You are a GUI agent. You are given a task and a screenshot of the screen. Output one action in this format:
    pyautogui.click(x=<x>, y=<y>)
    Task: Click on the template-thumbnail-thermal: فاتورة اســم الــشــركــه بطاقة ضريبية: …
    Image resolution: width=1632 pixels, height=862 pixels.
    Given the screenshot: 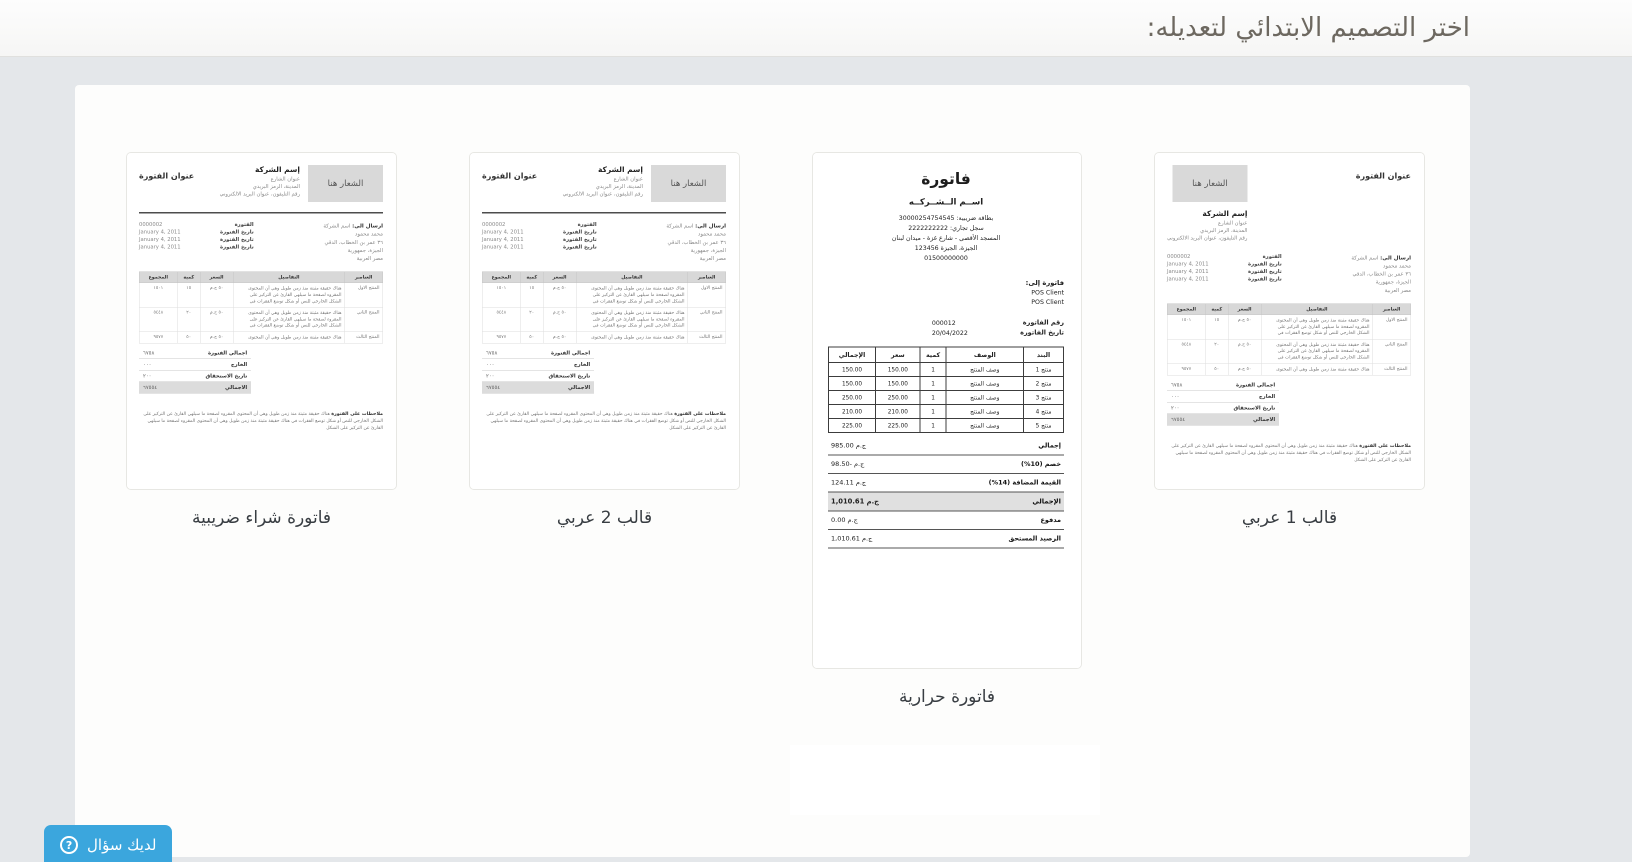 What is the action you would take?
    pyautogui.click(x=947, y=410)
    